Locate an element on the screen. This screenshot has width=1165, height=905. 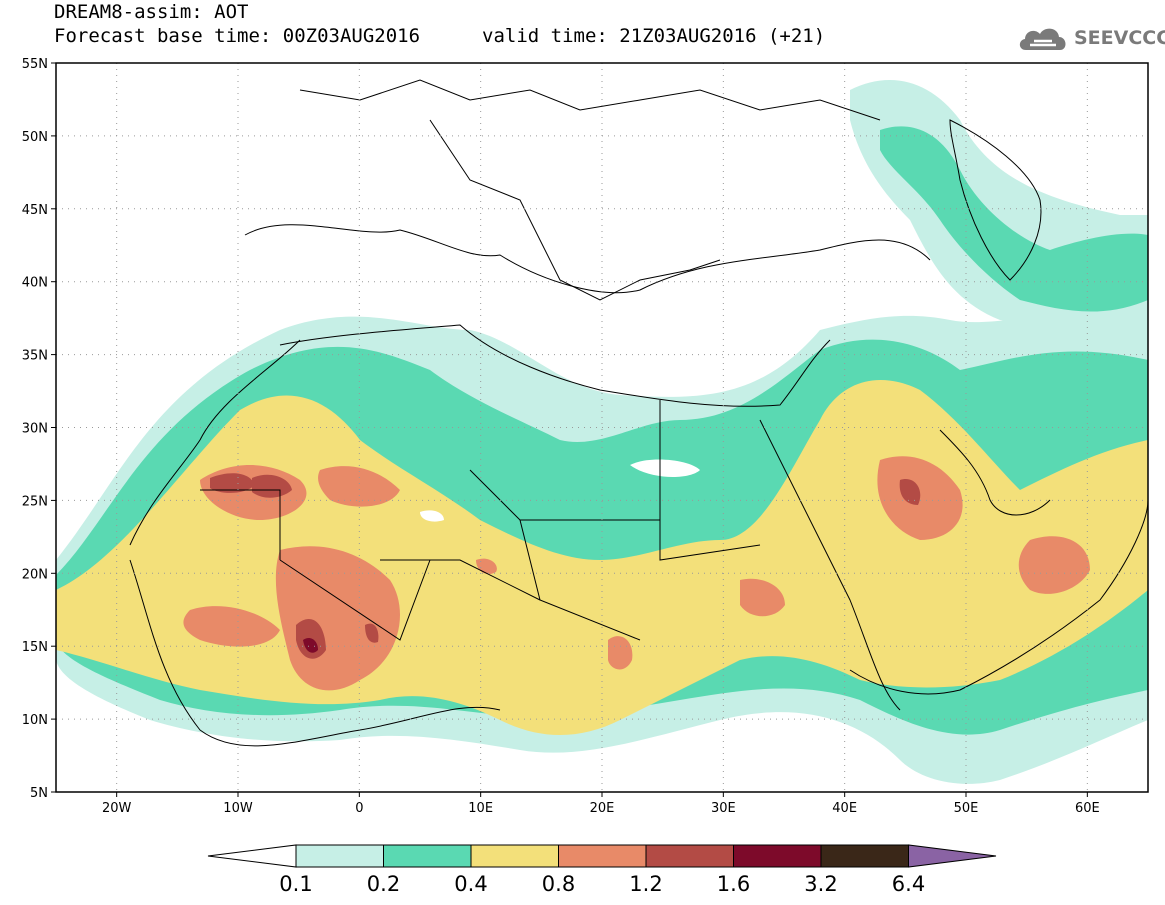
lon-tick-label: 10W is located at coordinates (238, 808).